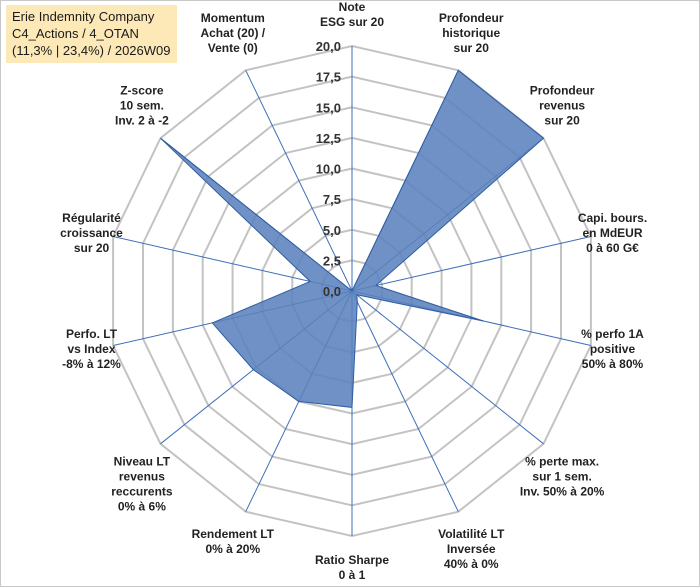 The image size is (700, 587). I want to click on radial-tick-labels: 0,0 2,5 5,0 7,5 10,0 12,5 15,0 17,5 20,0, so click(328, 169).